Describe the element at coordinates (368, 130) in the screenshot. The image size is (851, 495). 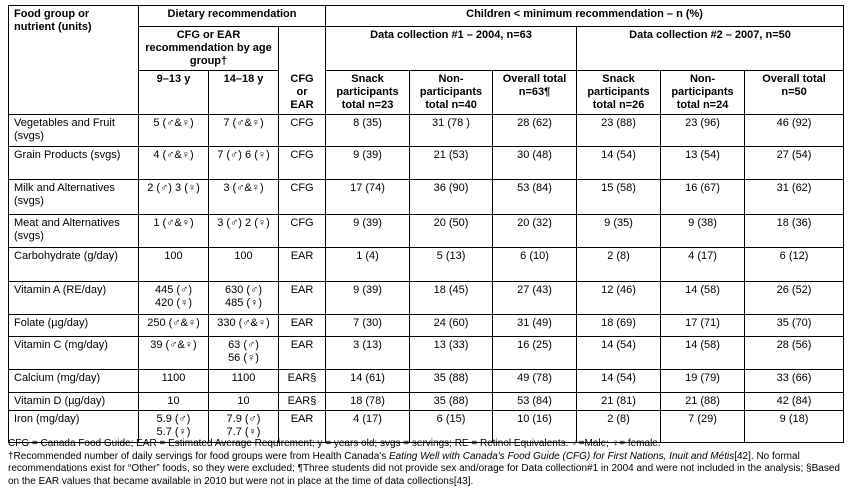
I see `table-cell: 8 (35)` at that location.